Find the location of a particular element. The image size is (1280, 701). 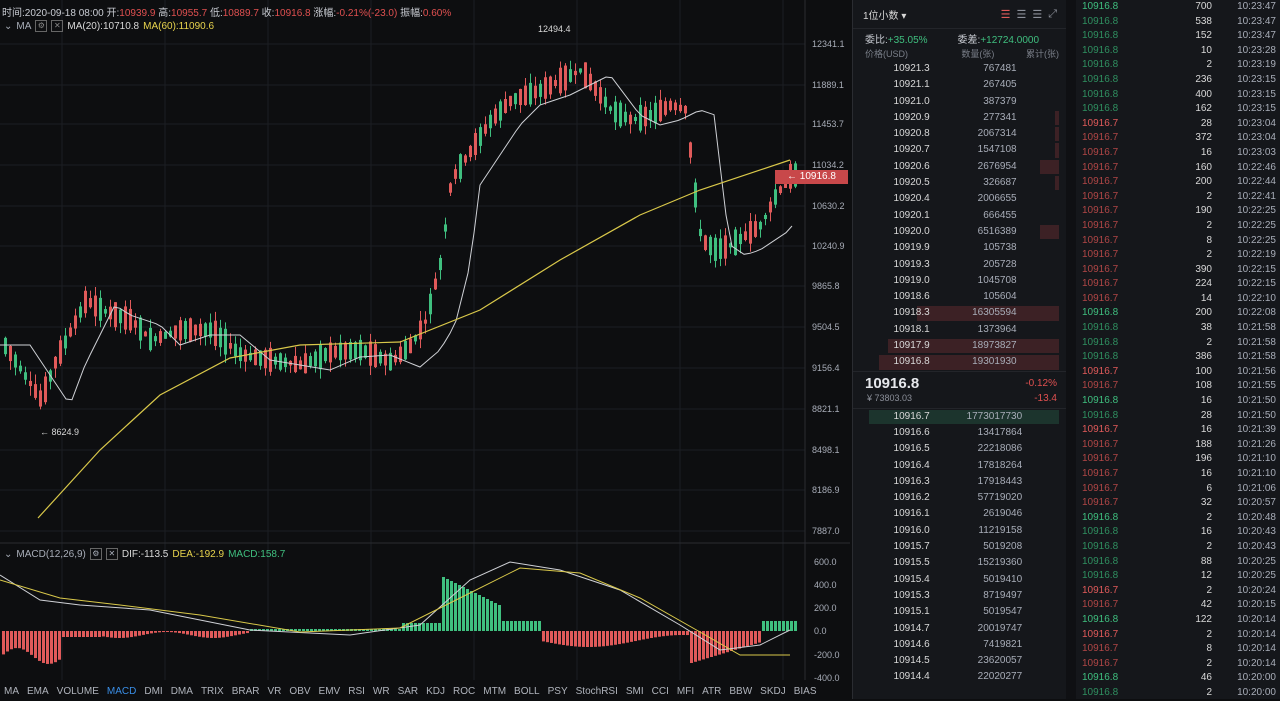

bid-row: 10916.7 17730 17730 is located at coordinates (960, 417).